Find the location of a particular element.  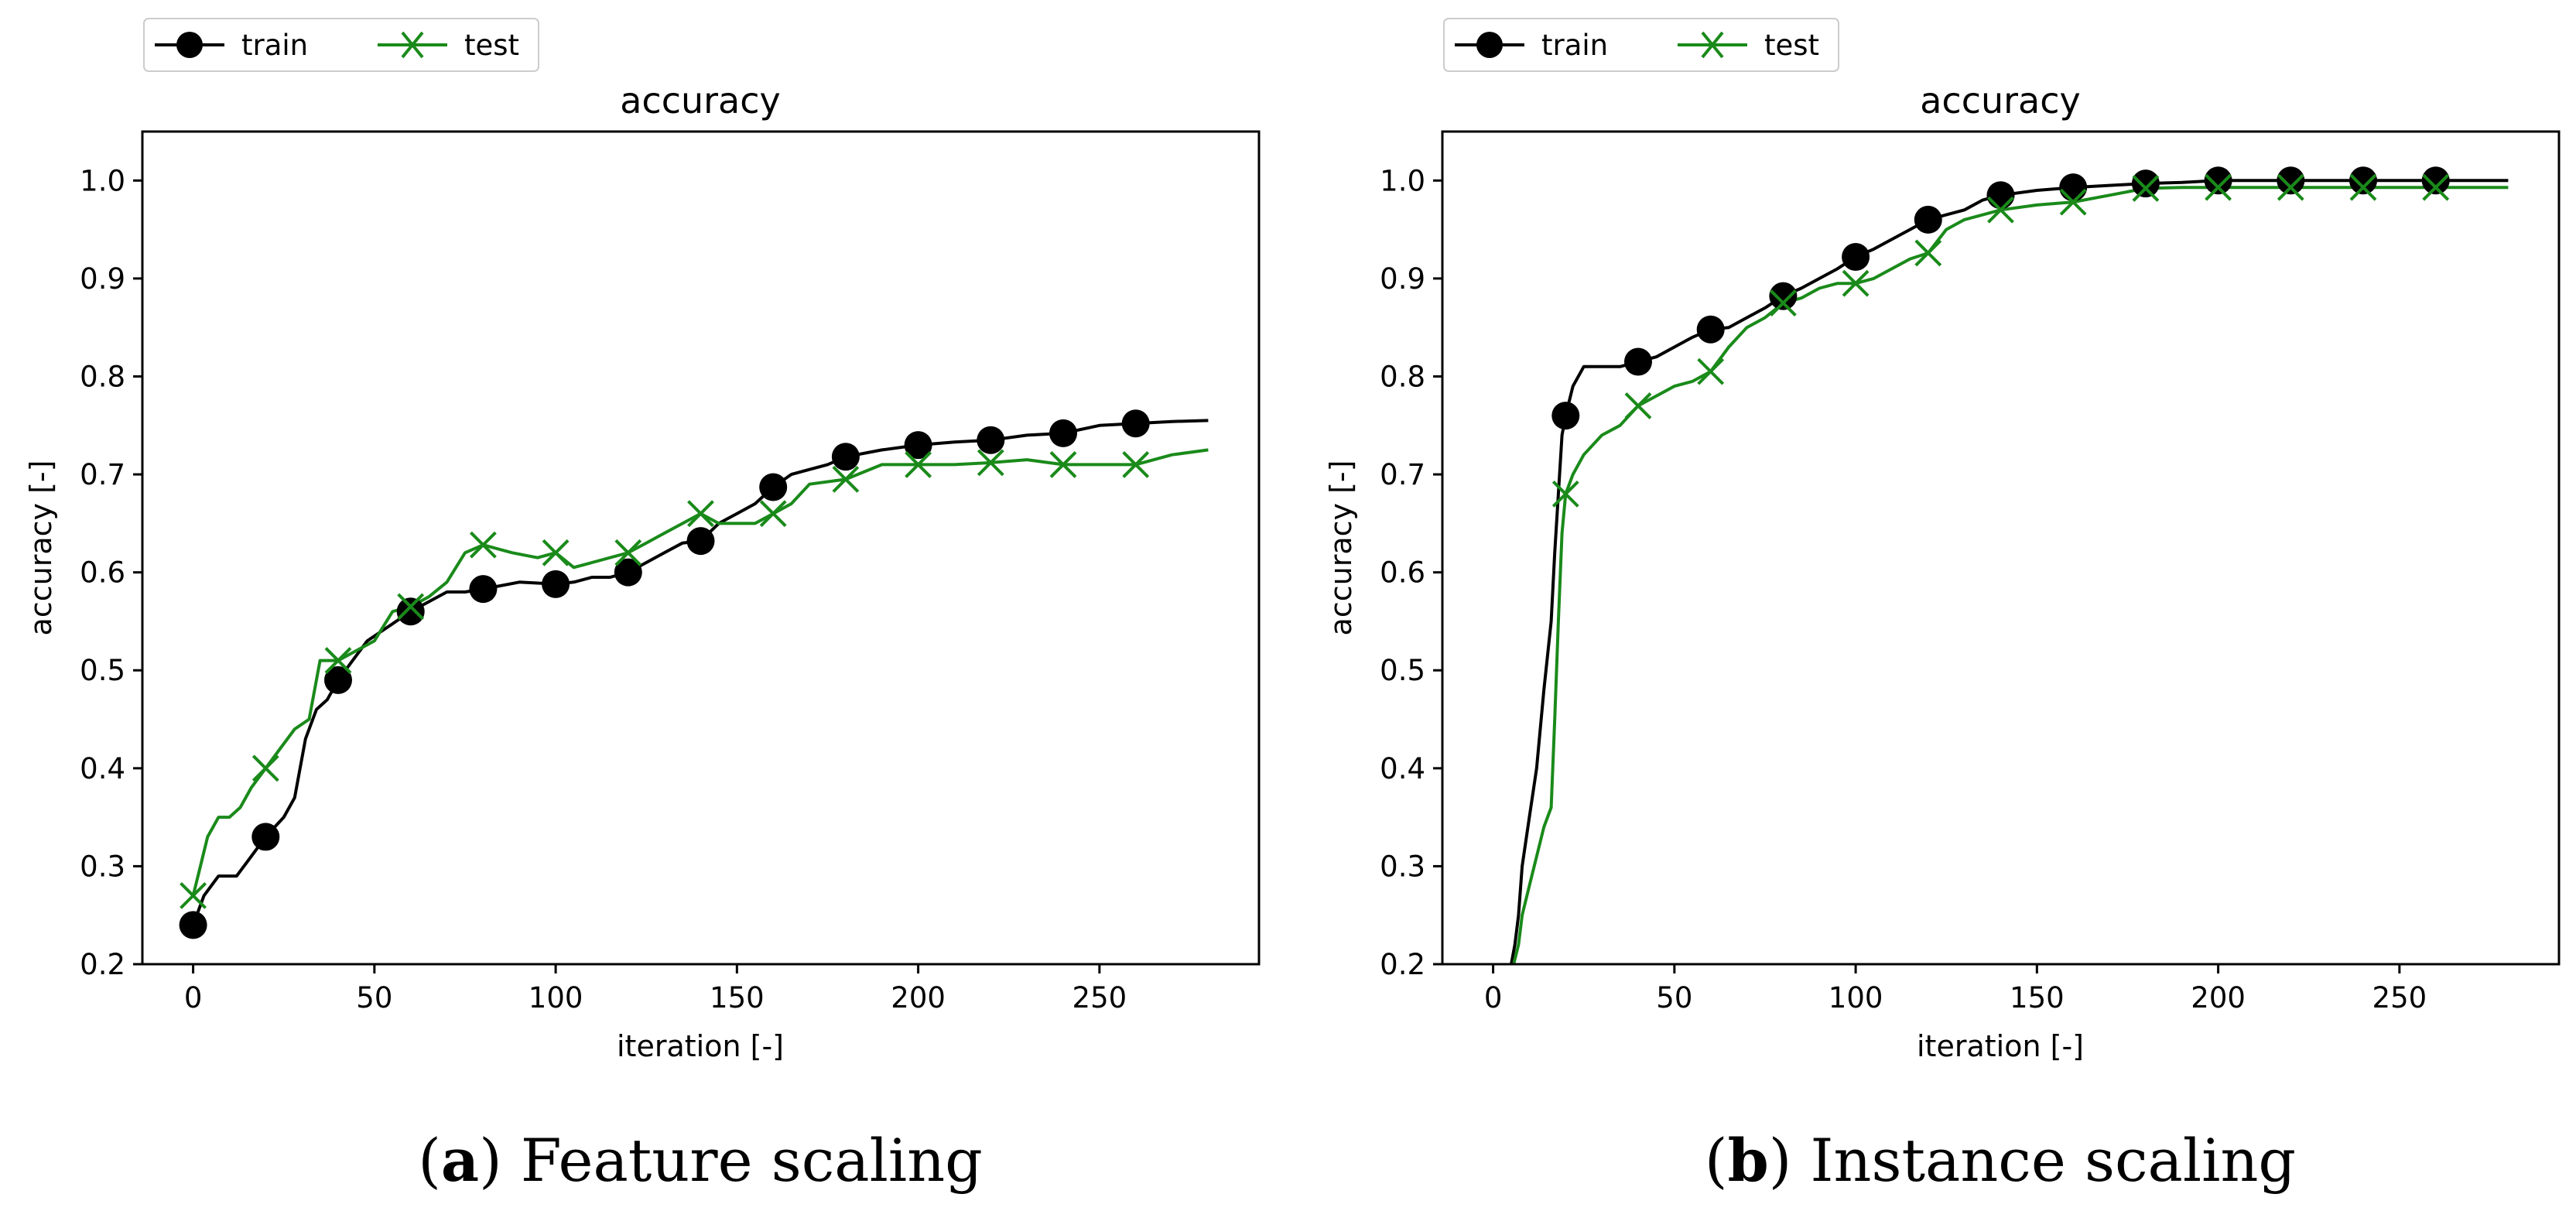

chart-title-b: accuracy is located at coordinates (2000, 100).